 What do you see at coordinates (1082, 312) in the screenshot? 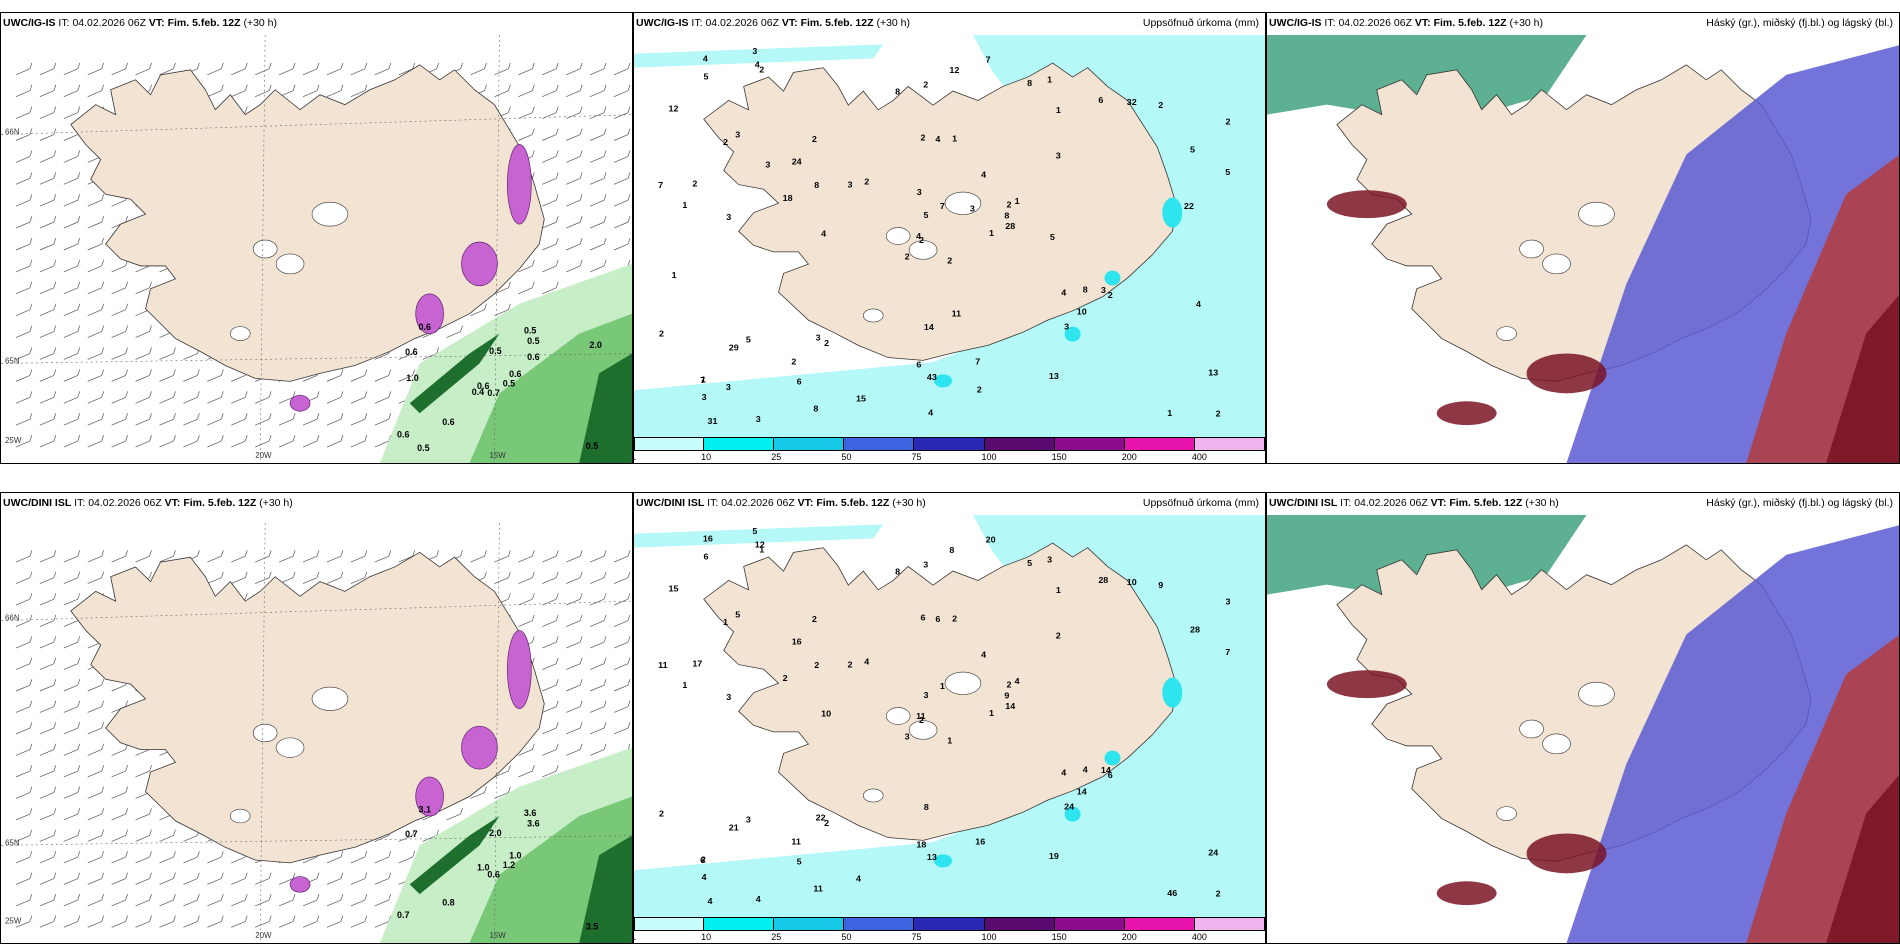
I see `value-label: 10` at bounding box center [1082, 312].